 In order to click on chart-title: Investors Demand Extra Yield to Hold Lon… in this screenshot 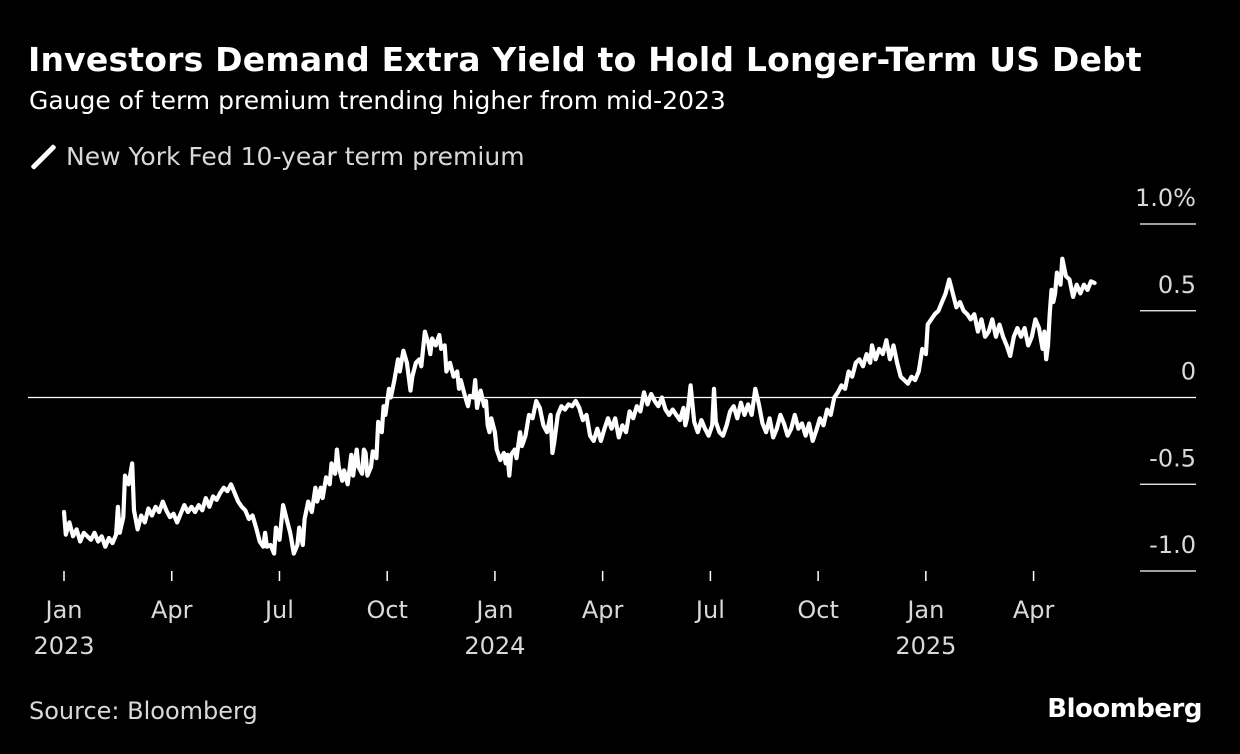, I will do `click(585, 59)`.